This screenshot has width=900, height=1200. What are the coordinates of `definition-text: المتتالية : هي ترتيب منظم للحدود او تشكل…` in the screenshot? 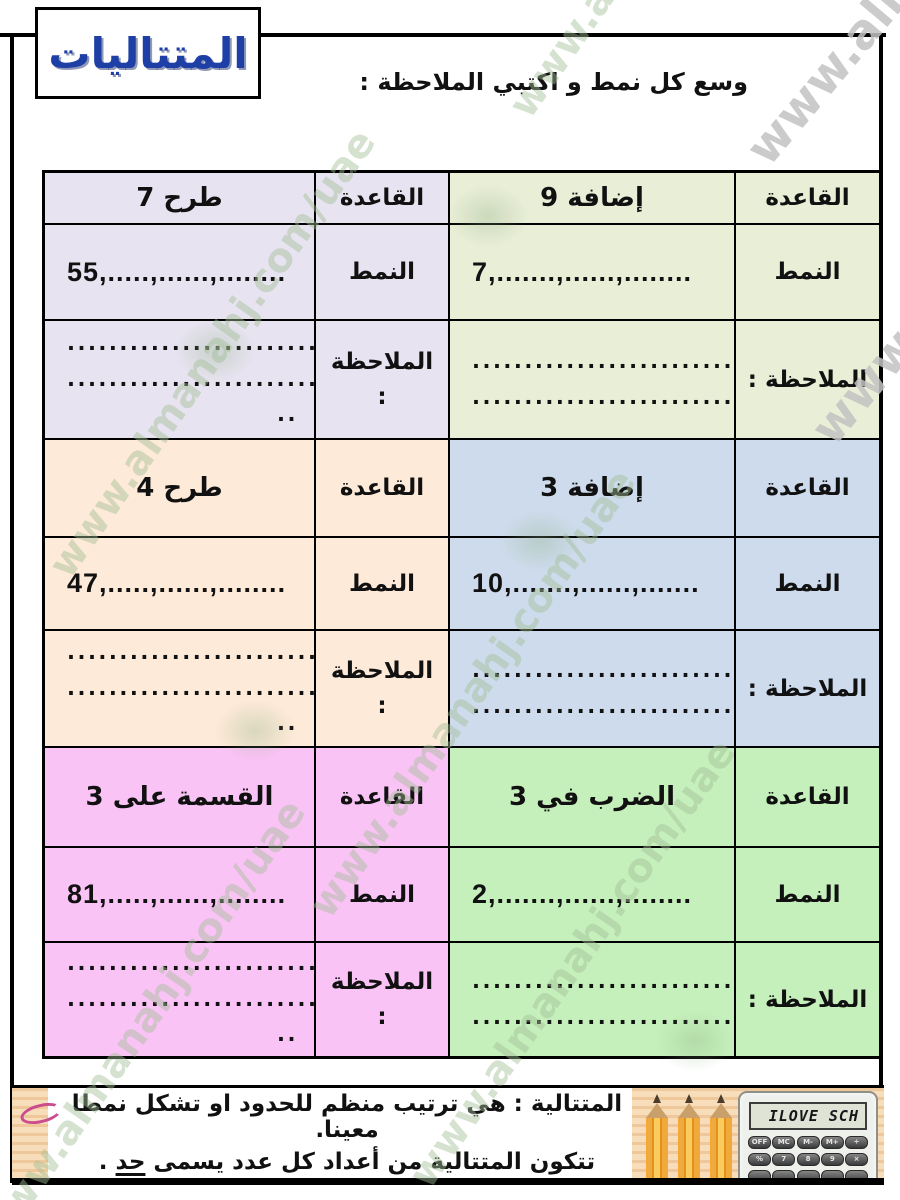 It's located at (347, 1133).